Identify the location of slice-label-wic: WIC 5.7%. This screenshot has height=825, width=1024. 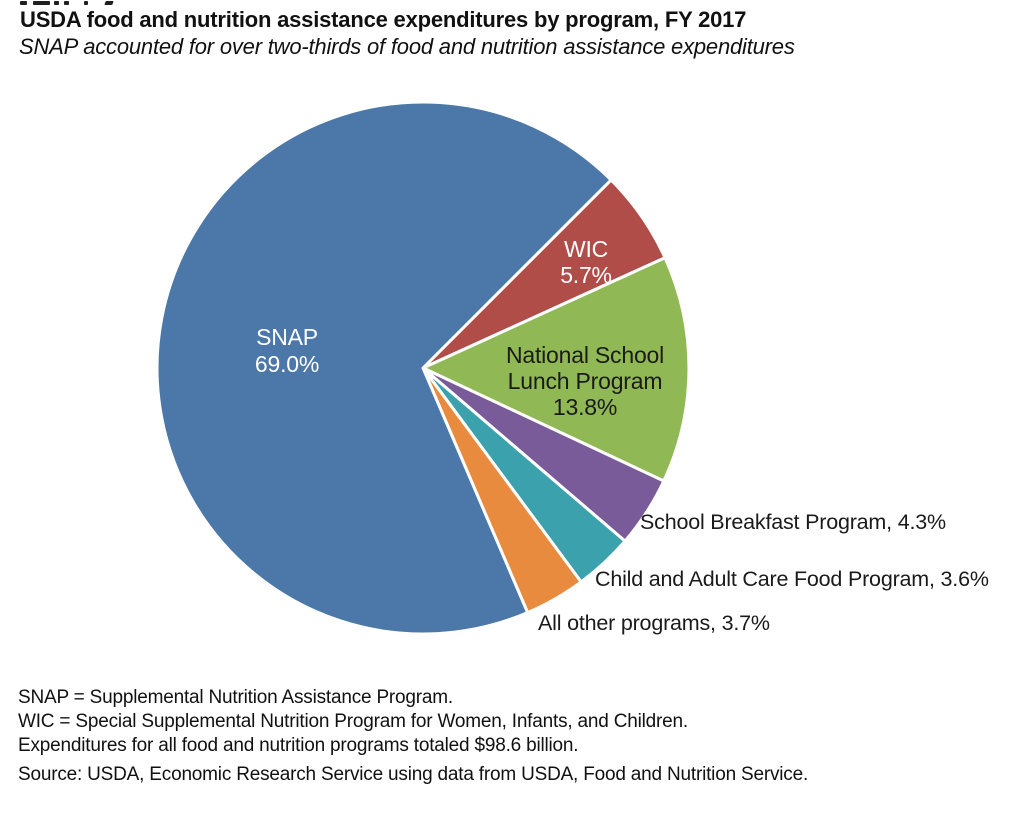
(586, 262).